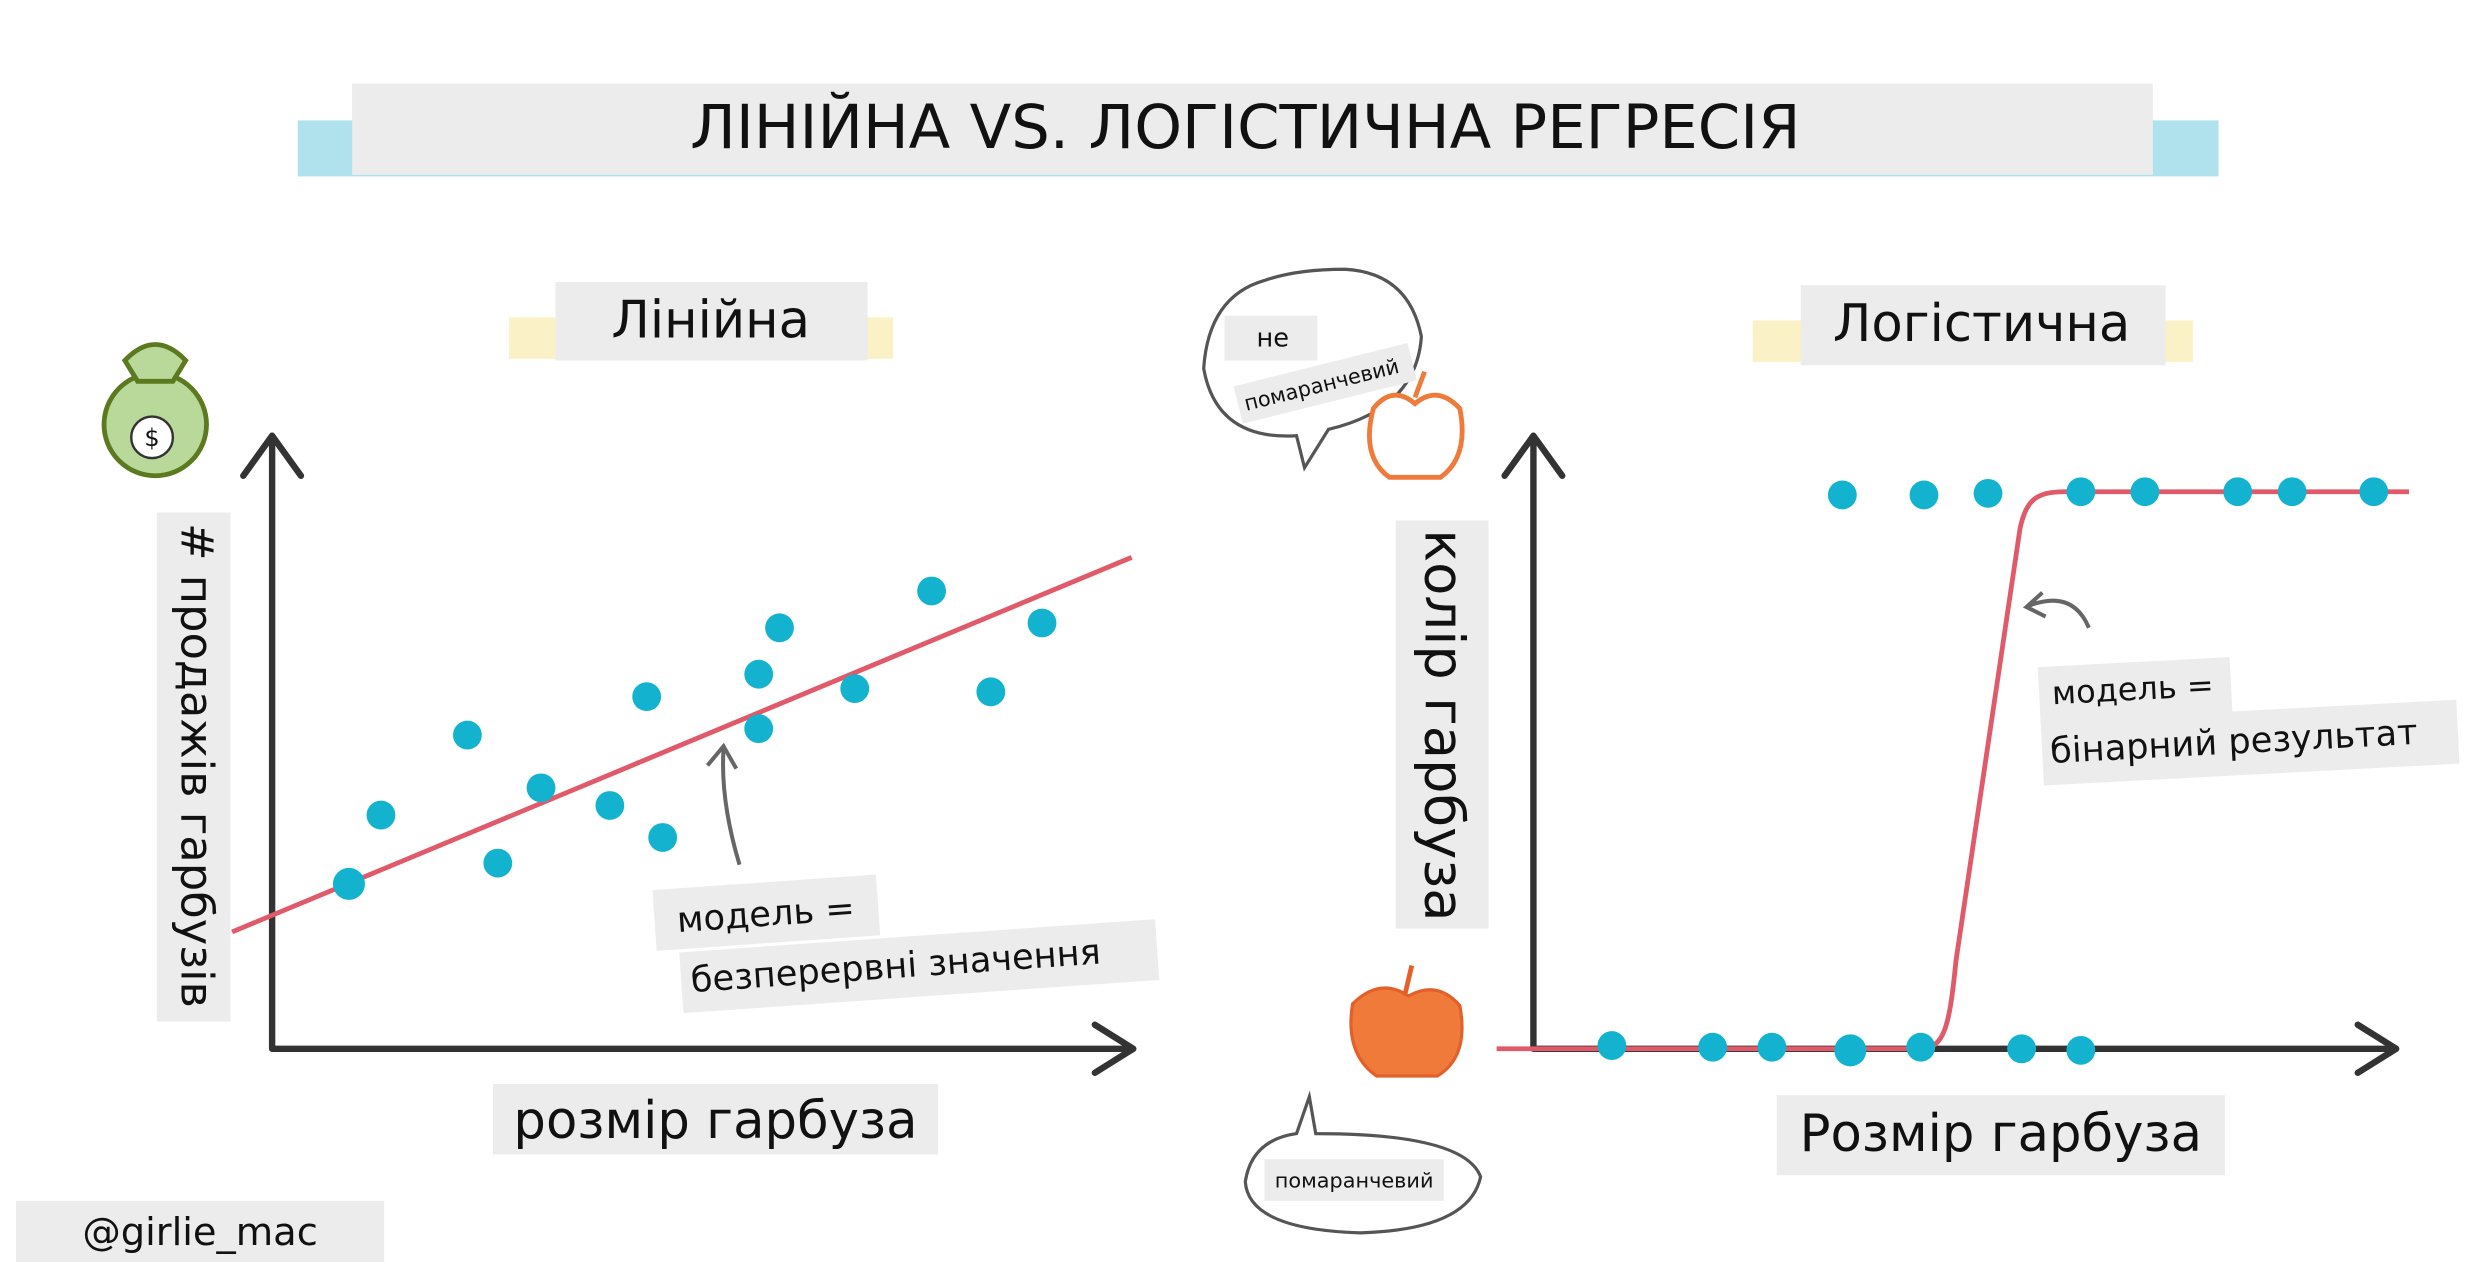  What do you see at coordinates (694, 738) in the screenshot?
I see `linear-points` at bounding box center [694, 738].